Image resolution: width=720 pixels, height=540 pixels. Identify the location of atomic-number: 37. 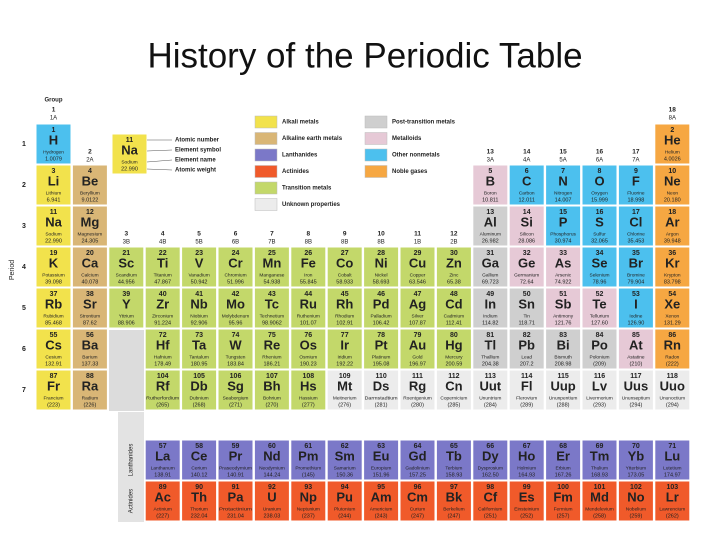
(54, 294).